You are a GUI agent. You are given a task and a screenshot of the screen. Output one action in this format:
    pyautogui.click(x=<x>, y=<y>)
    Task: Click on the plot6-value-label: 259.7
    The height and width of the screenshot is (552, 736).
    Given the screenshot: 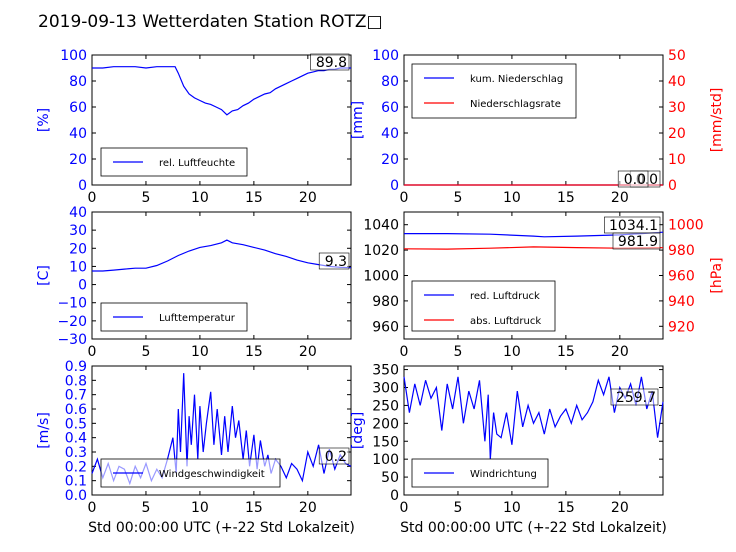 What is the action you would take?
    pyautogui.click(x=636, y=398)
    